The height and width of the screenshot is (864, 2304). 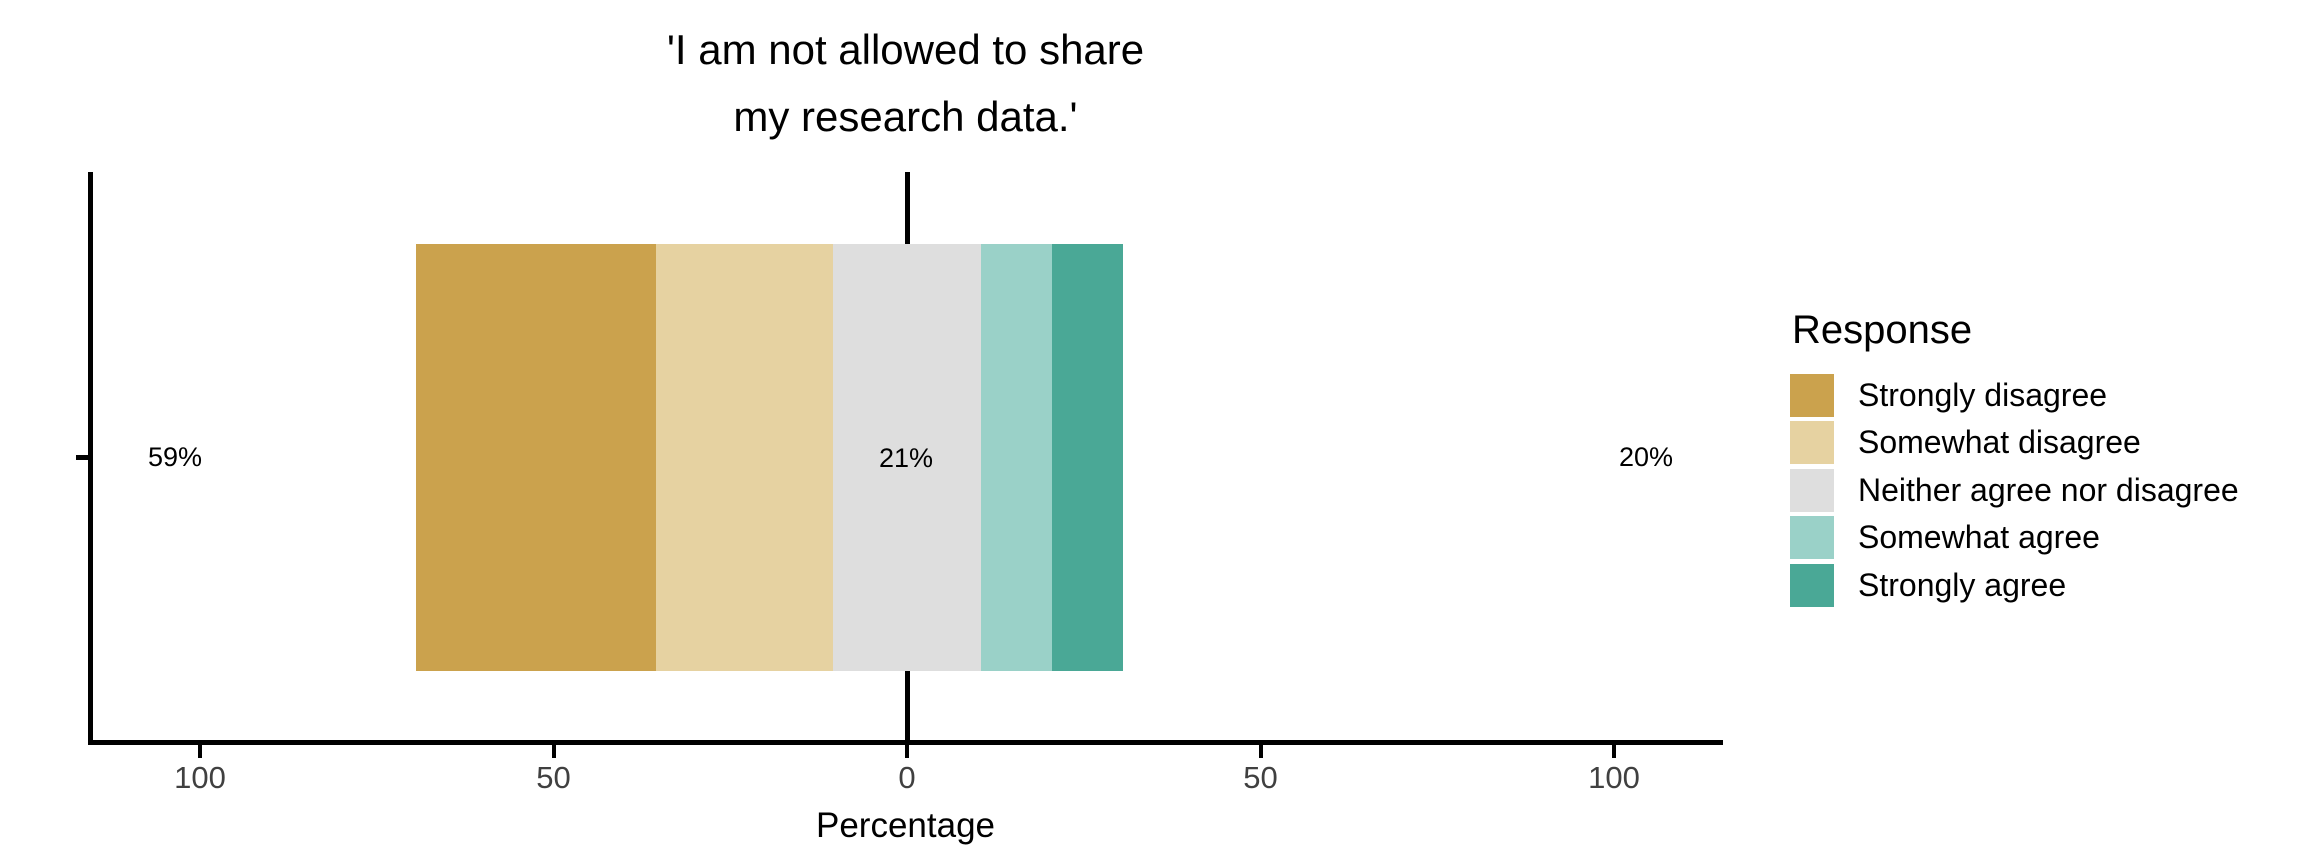 I want to click on bar-segment-somewhat-agree, so click(x=1016, y=457).